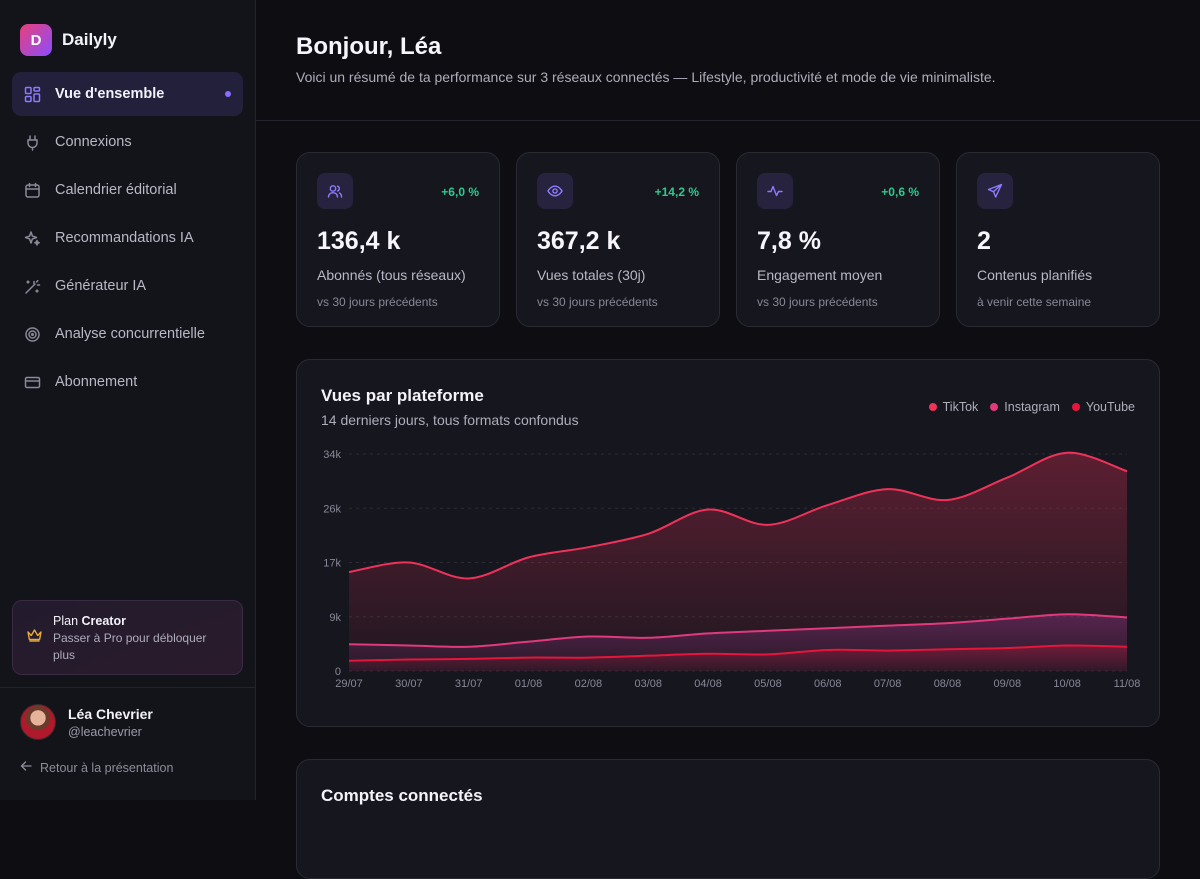 The height and width of the screenshot is (879, 1200). What do you see at coordinates (995, 191) in the screenshot?
I see `send-icon` at bounding box center [995, 191].